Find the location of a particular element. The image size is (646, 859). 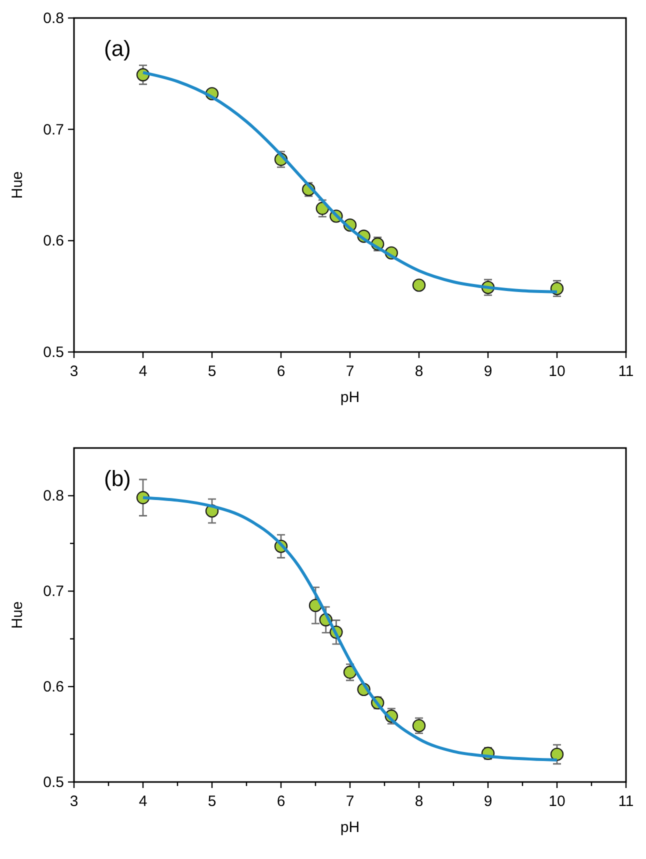

annotation: (a) is located at coordinates (117, 48).